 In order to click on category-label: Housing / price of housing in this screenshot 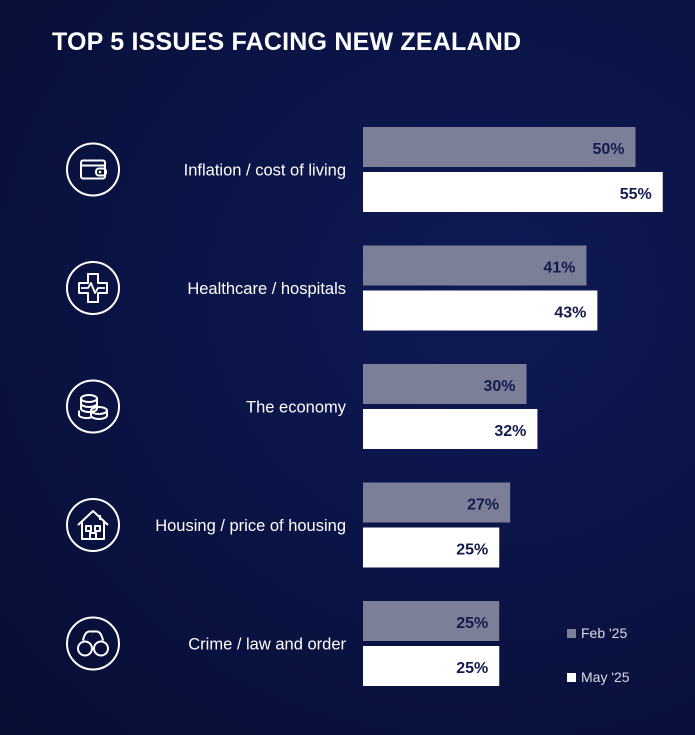, I will do `click(250, 526)`.